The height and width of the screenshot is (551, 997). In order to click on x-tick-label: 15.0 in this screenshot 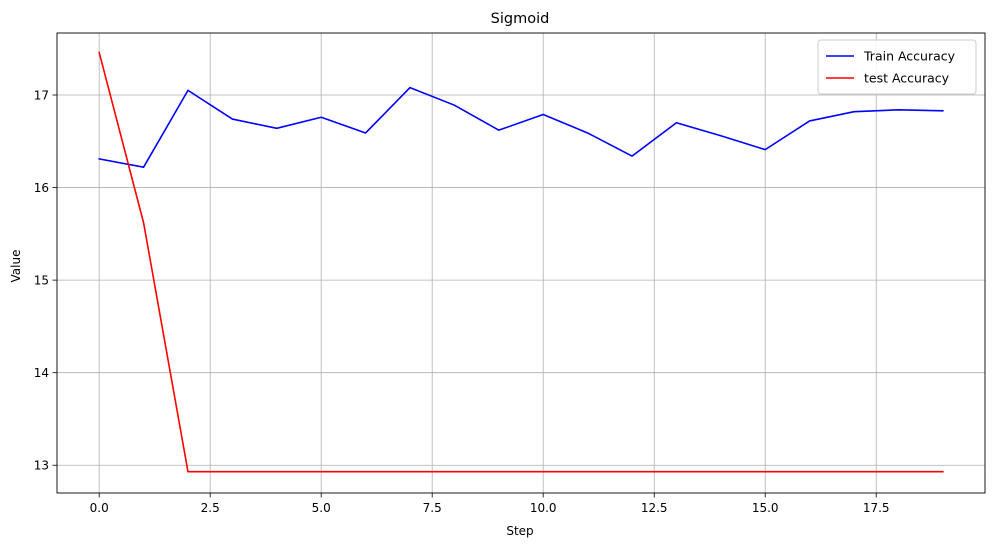, I will do `click(765, 508)`.